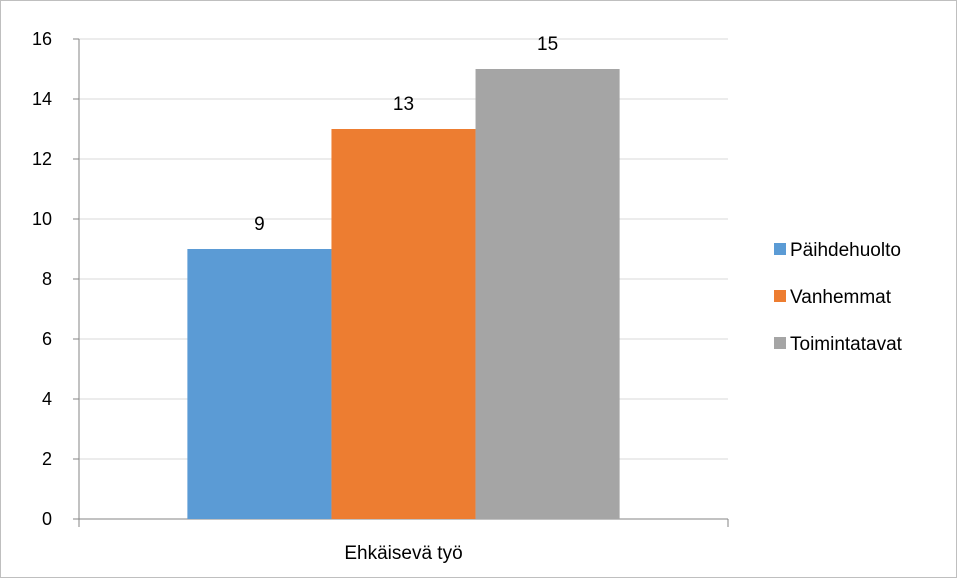 This screenshot has height=578, width=957. Describe the element at coordinates (42, 39) in the screenshot. I see `y-tick-label: 16` at that location.